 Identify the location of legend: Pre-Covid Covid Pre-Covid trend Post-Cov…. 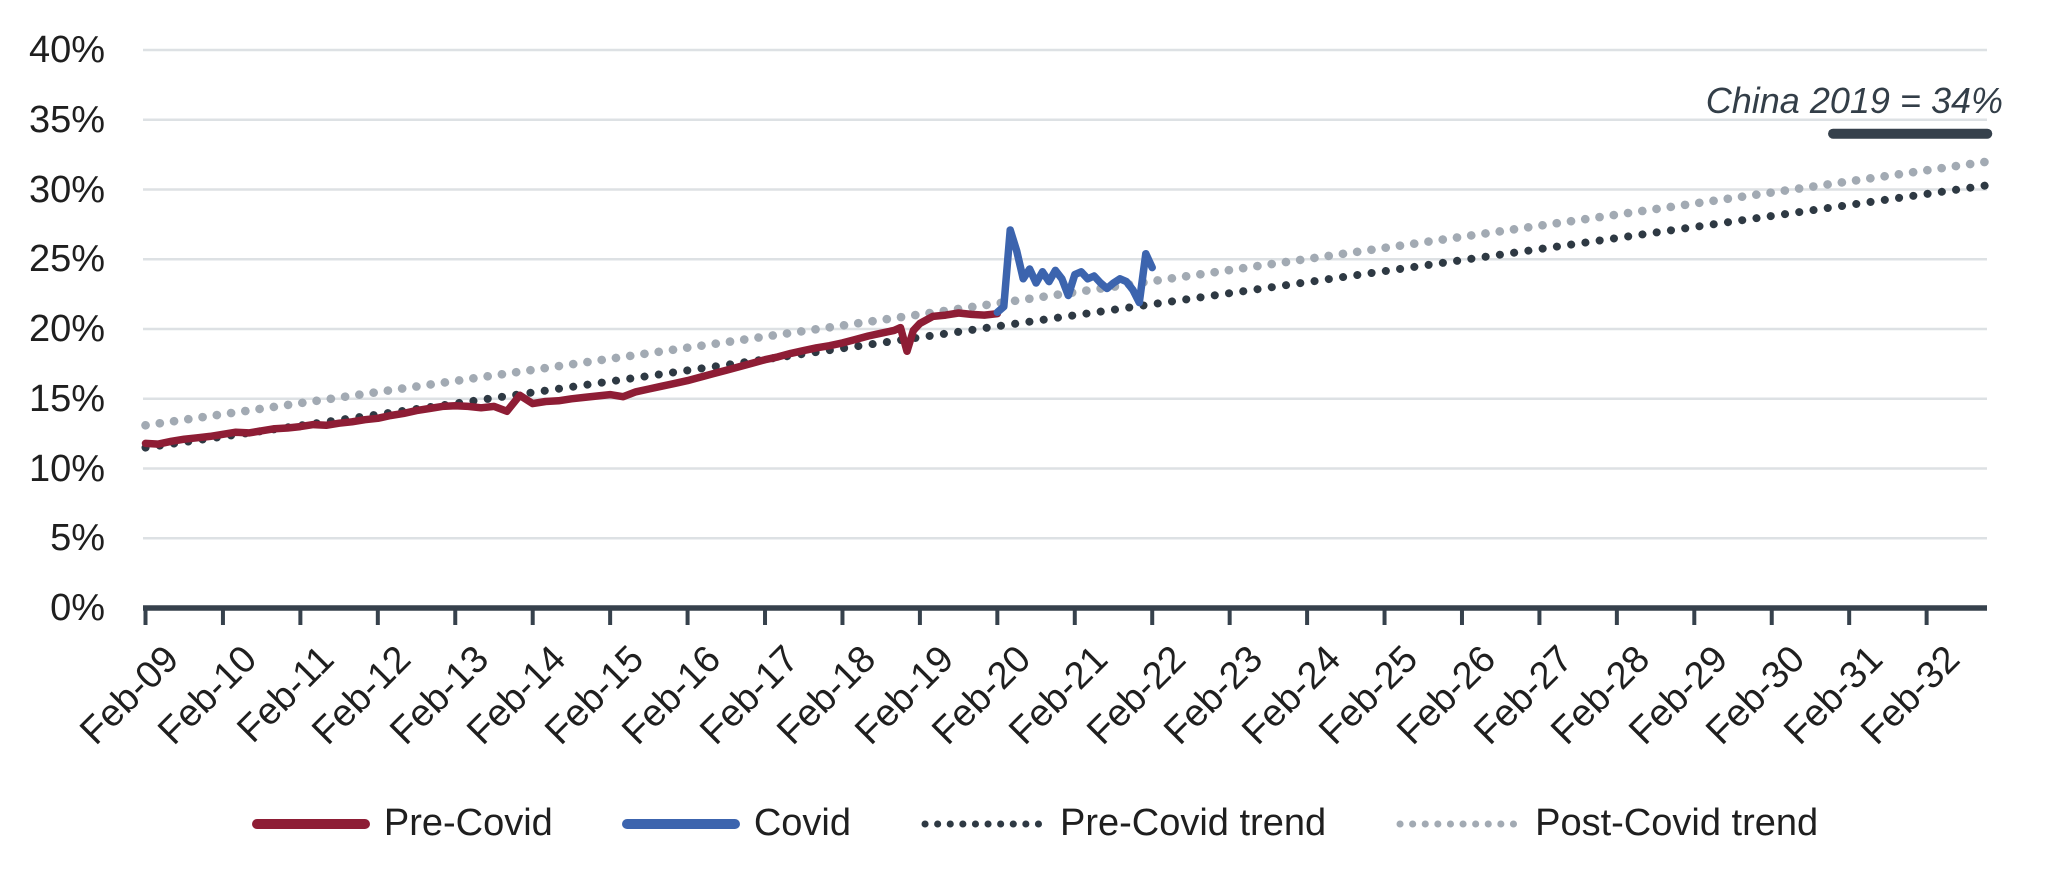
(1034, 823).